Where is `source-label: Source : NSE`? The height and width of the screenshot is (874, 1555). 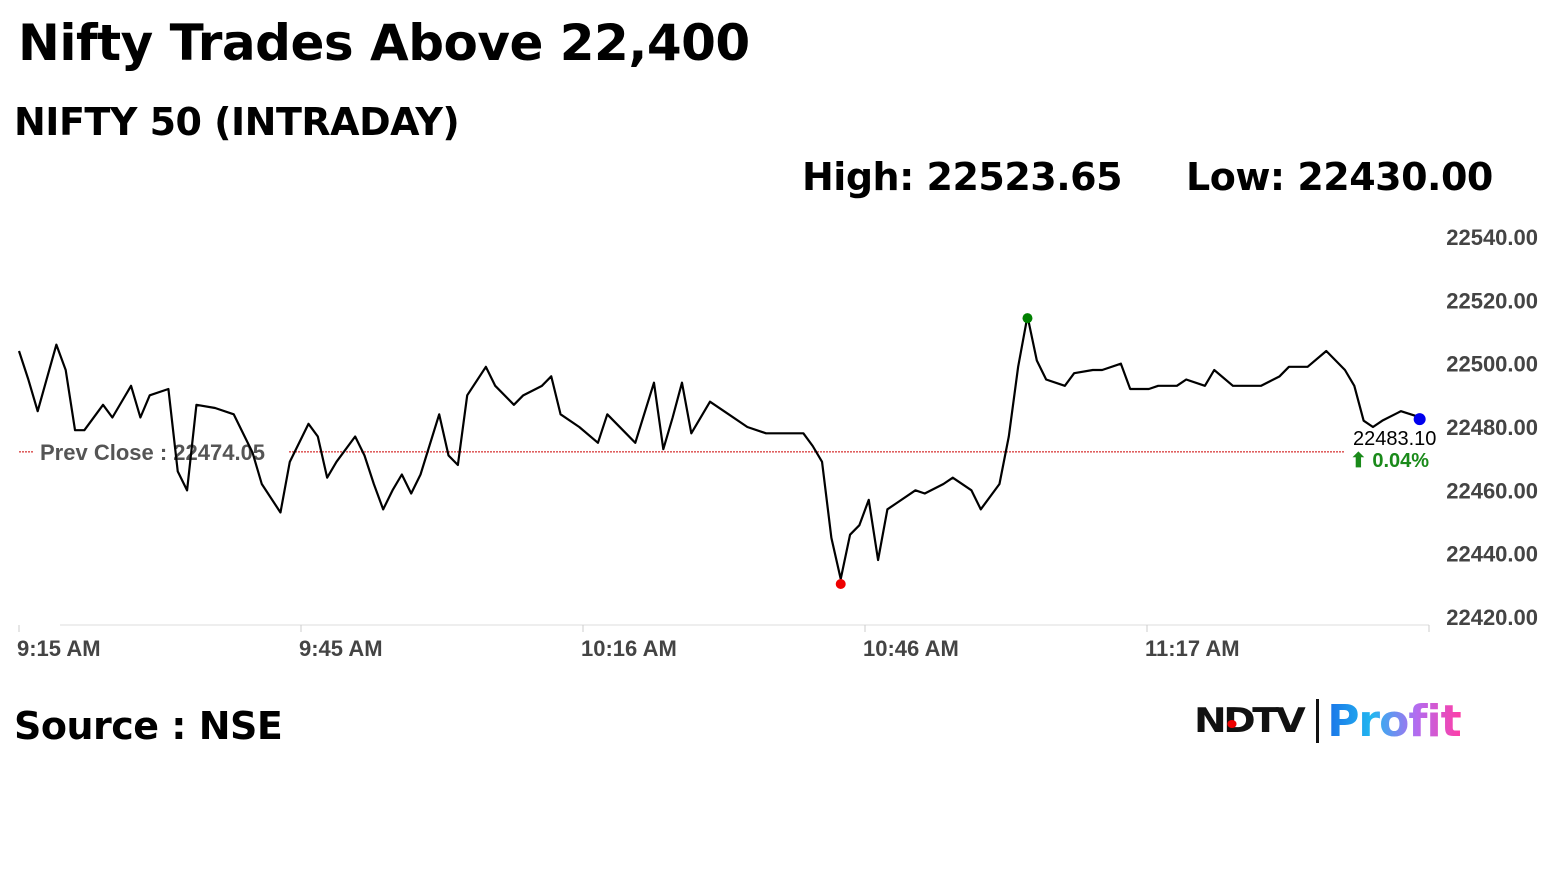 source-label: Source : NSE is located at coordinates (148, 726).